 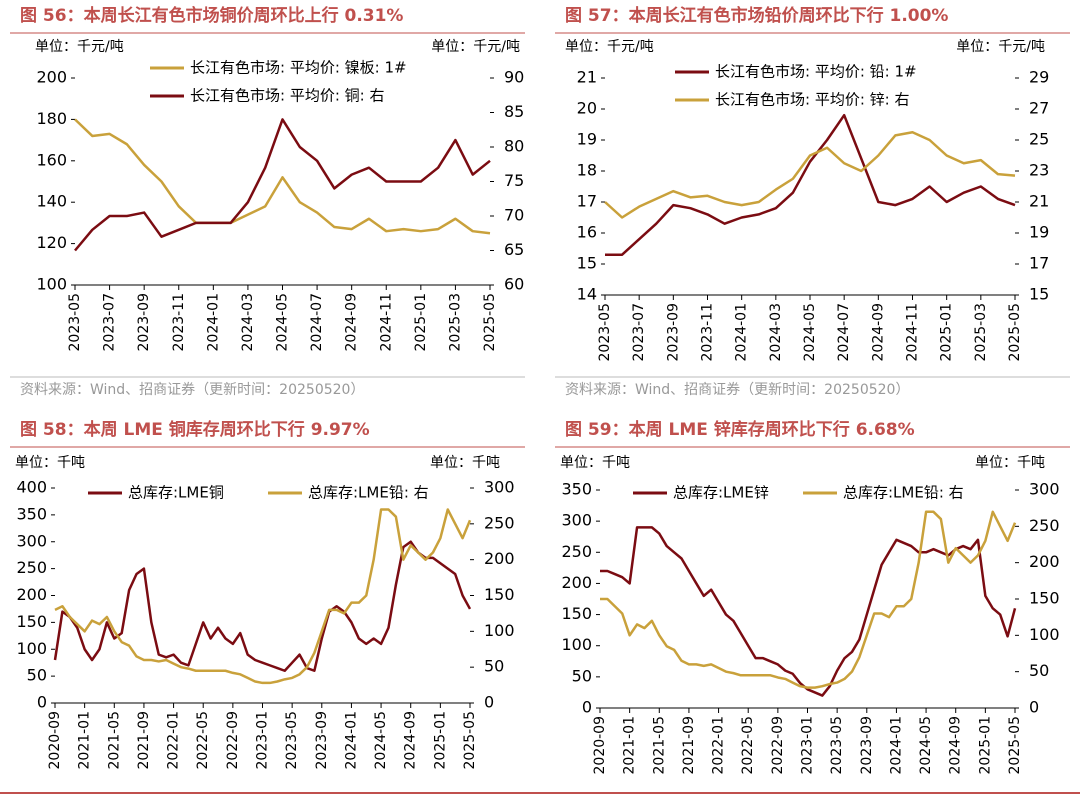 I want to click on y2-tick-label: 29, so click(x=1039, y=77).